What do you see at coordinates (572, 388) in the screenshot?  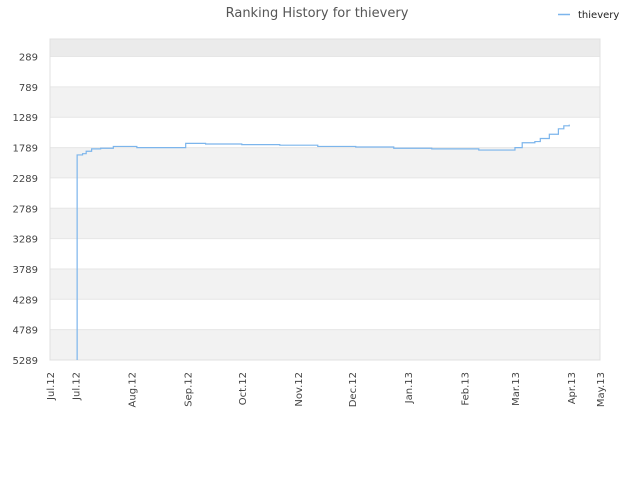 I see `x-tick-label: Apr.13` at bounding box center [572, 388].